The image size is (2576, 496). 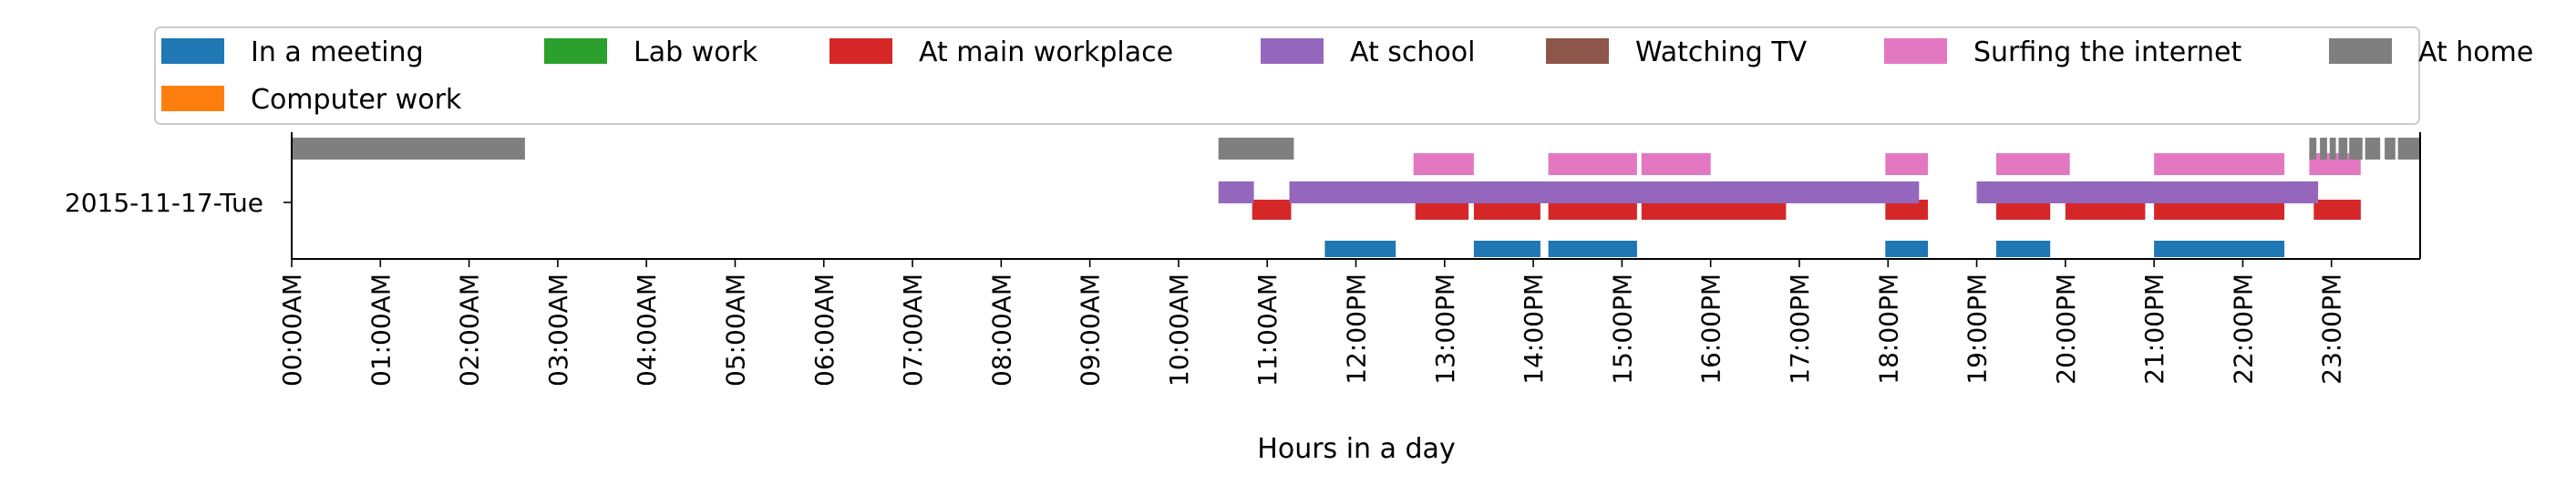 What do you see at coordinates (192, 51) in the screenshot?
I see `legend-swatch-in-a-meeting` at bounding box center [192, 51].